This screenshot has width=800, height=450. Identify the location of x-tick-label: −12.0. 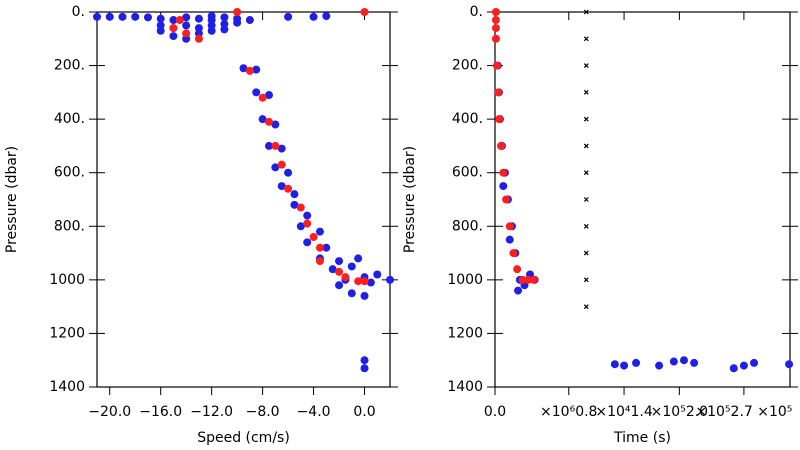
(211, 412).